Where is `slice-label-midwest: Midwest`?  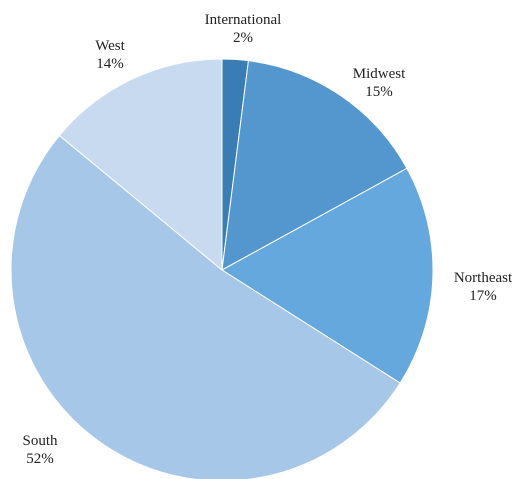 slice-label-midwest: Midwest is located at coordinates (379, 74).